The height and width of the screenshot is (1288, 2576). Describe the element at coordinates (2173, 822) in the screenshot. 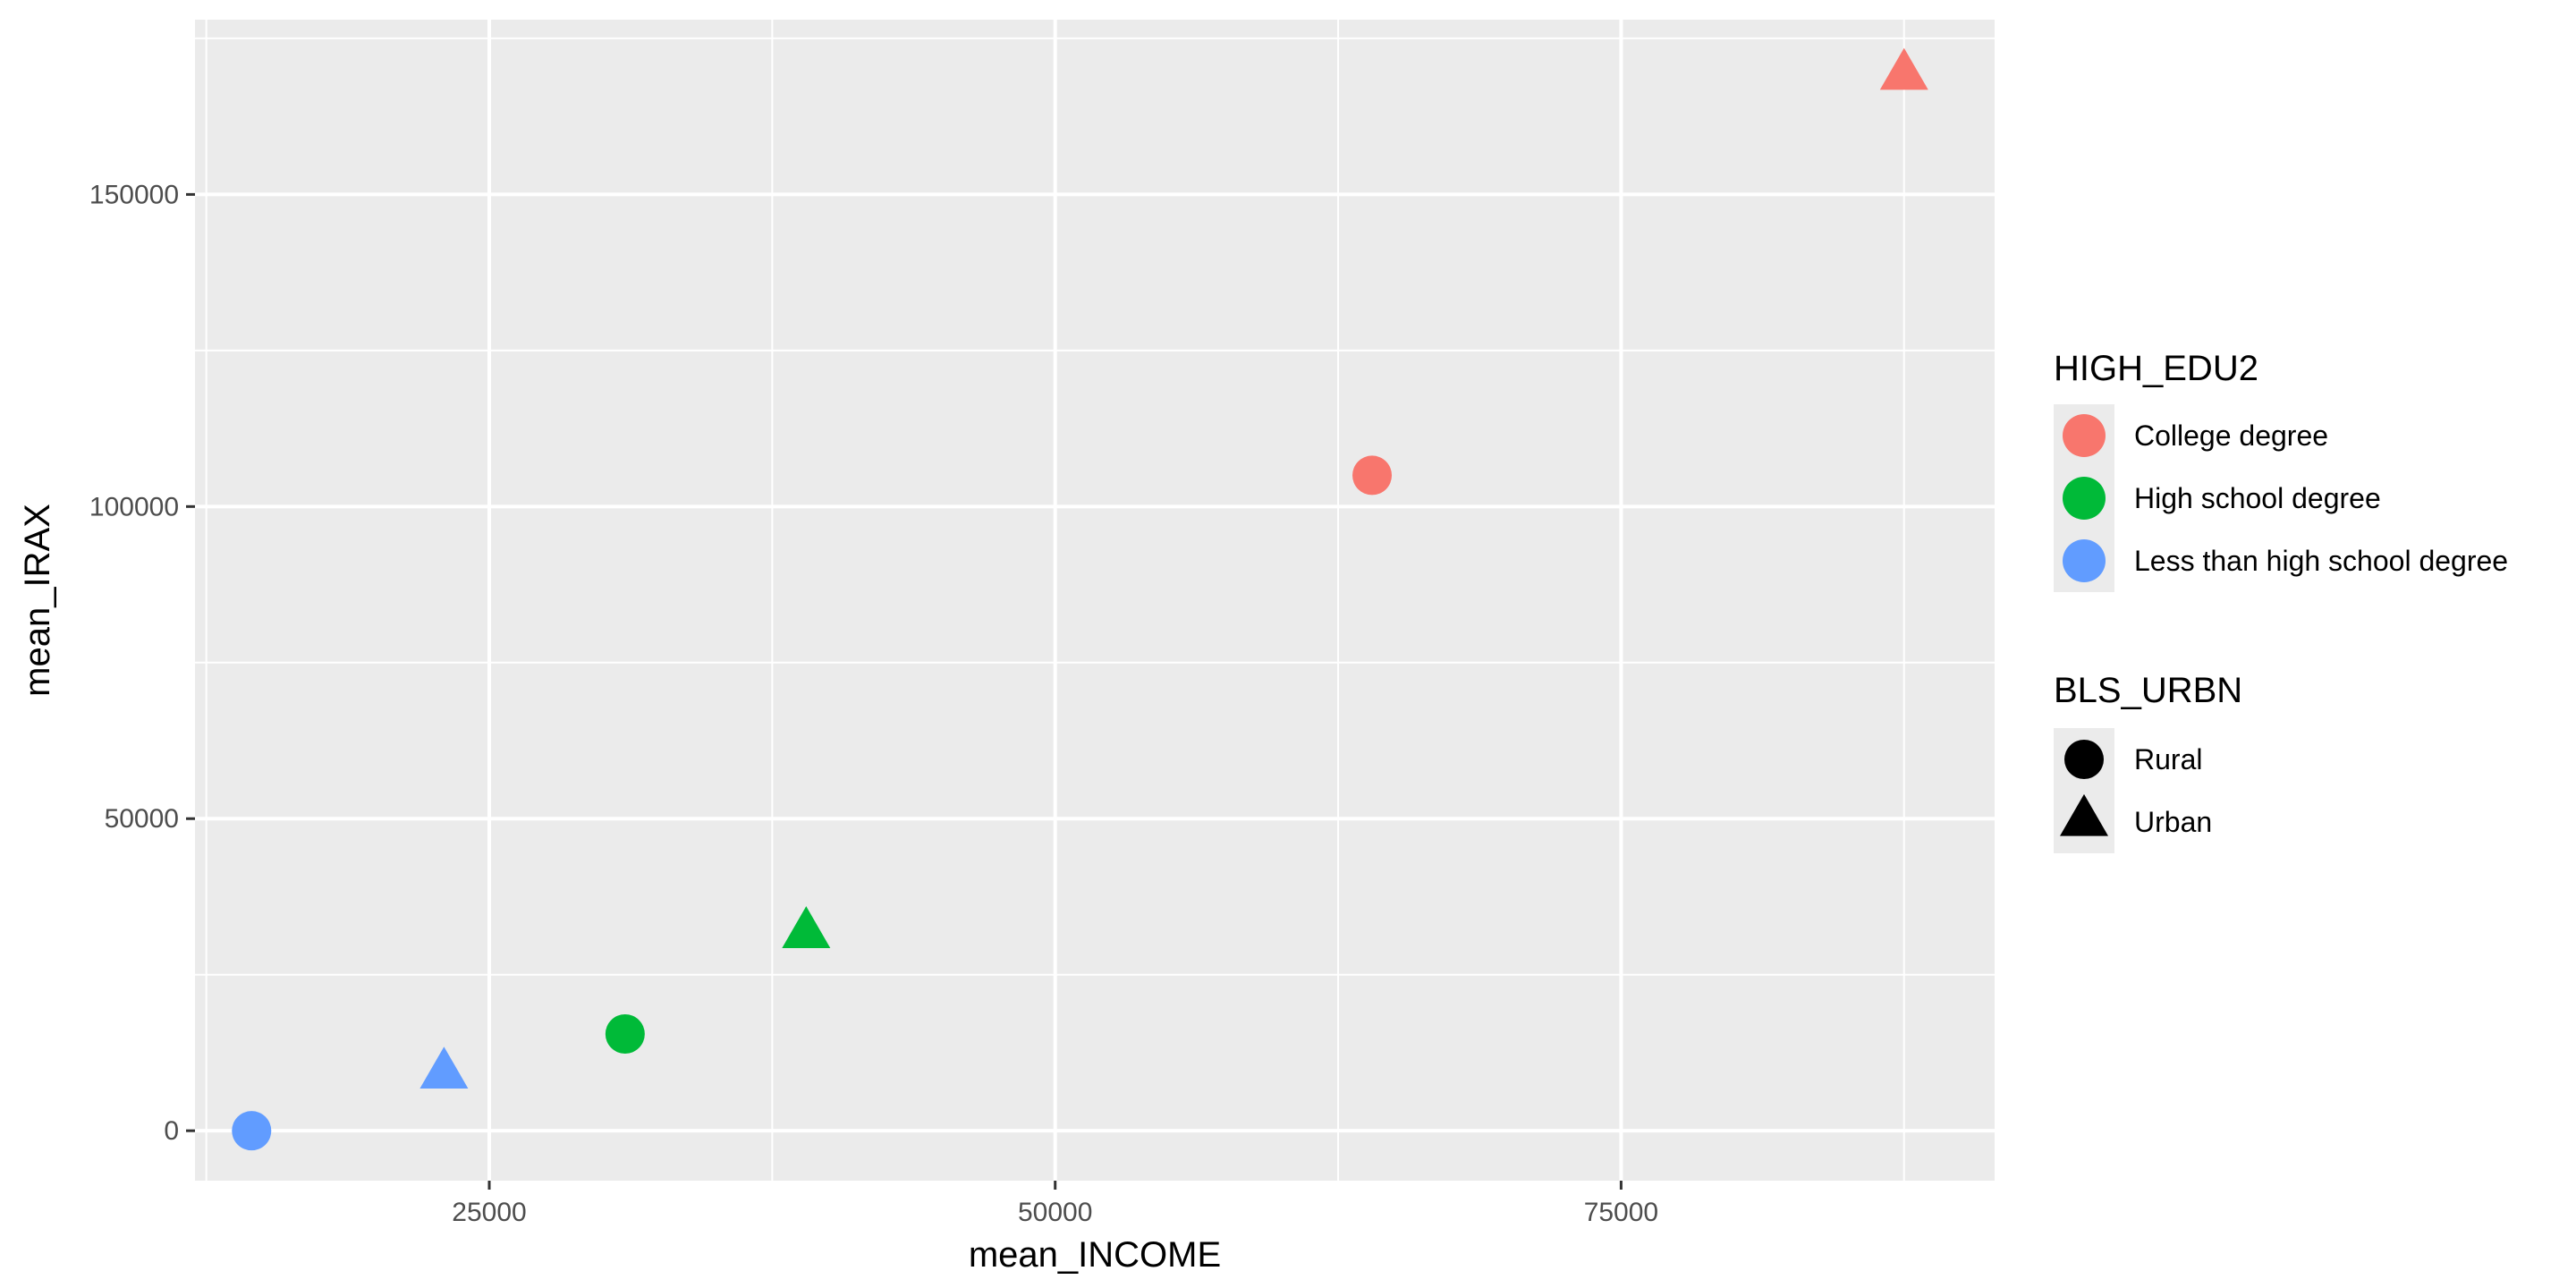

I see `legend-label: Urban` at that location.